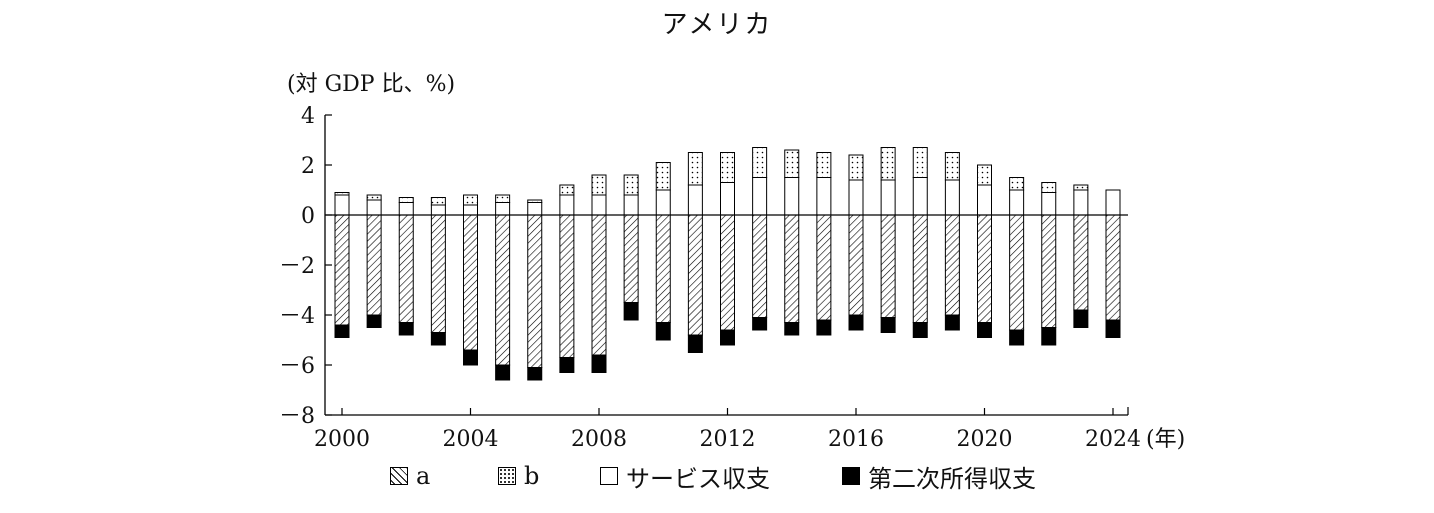  I want to click on y-tick-label: 0, so click(308, 216).